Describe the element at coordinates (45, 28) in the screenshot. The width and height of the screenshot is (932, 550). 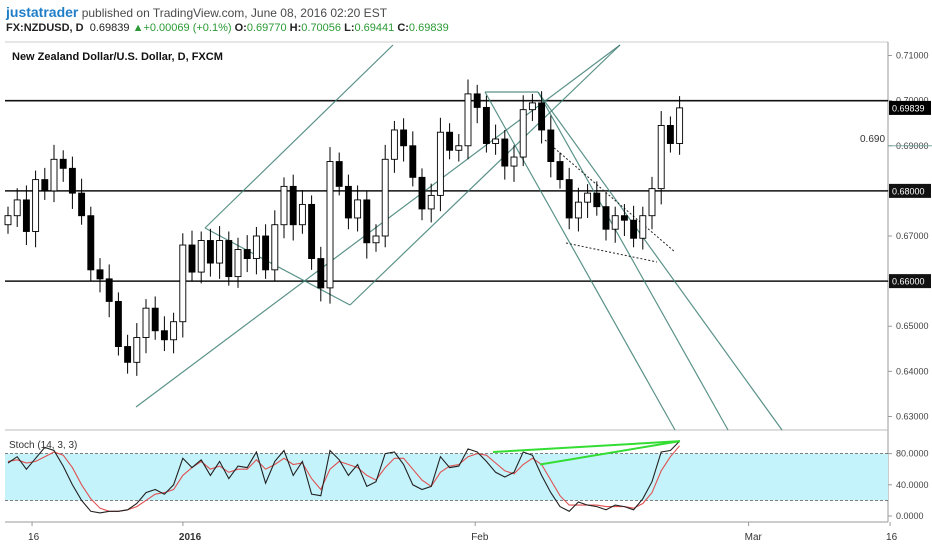
I see `symbol-label: FX:NZDUSD, D` at that location.